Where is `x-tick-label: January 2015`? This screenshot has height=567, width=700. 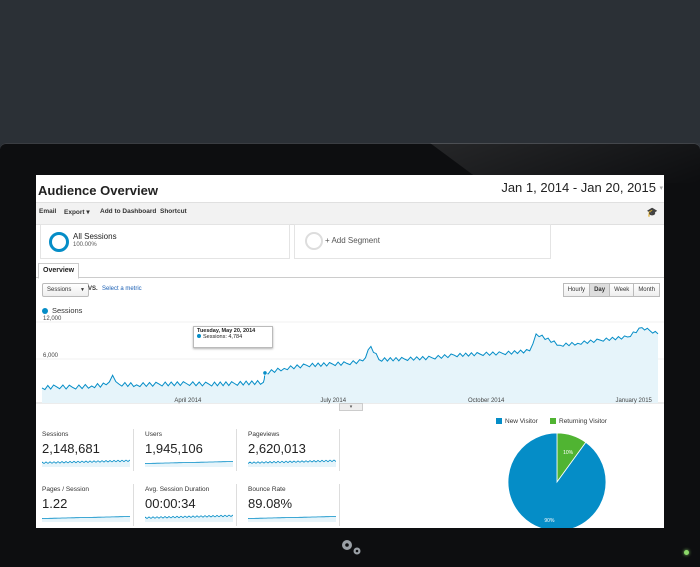
x-tick-label: January 2015 is located at coordinates (634, 401).